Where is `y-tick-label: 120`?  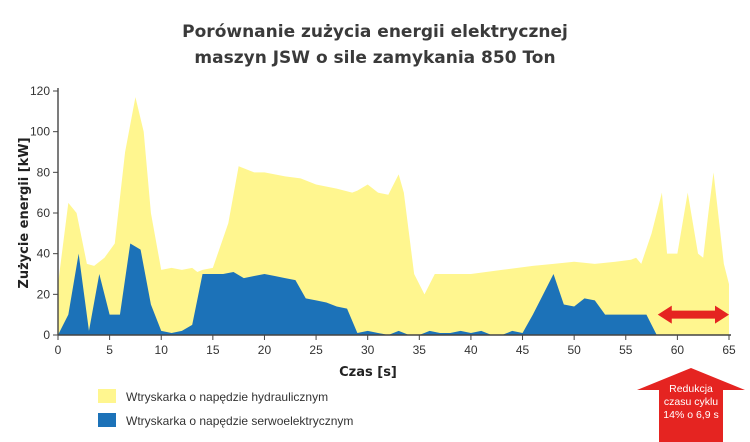 y-tick-label: 120 is located at coordinates (40, 91).